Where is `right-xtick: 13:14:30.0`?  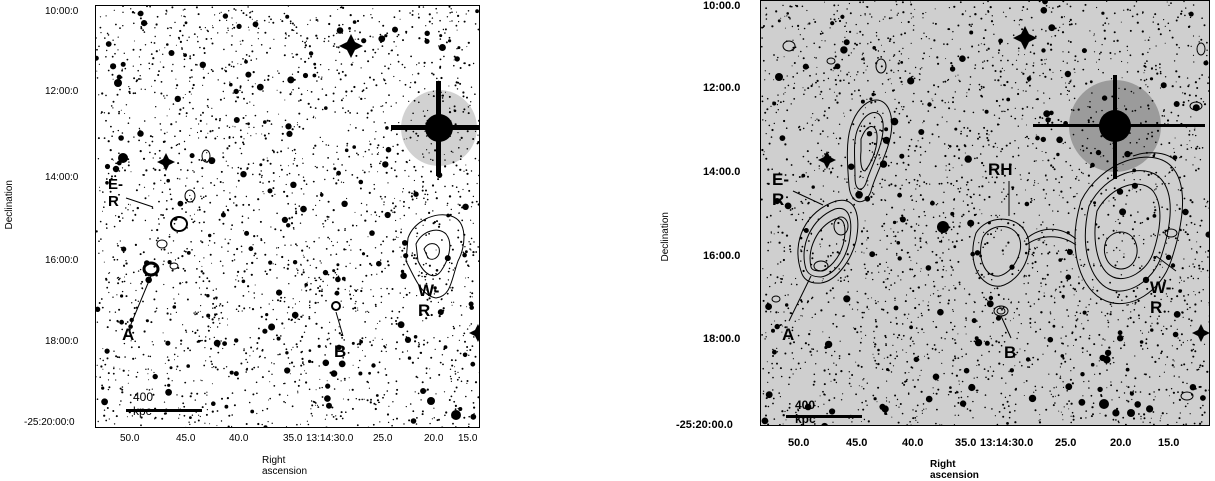
right-xtick: 13:14:30.0 is located at coordinates (1006, 443).